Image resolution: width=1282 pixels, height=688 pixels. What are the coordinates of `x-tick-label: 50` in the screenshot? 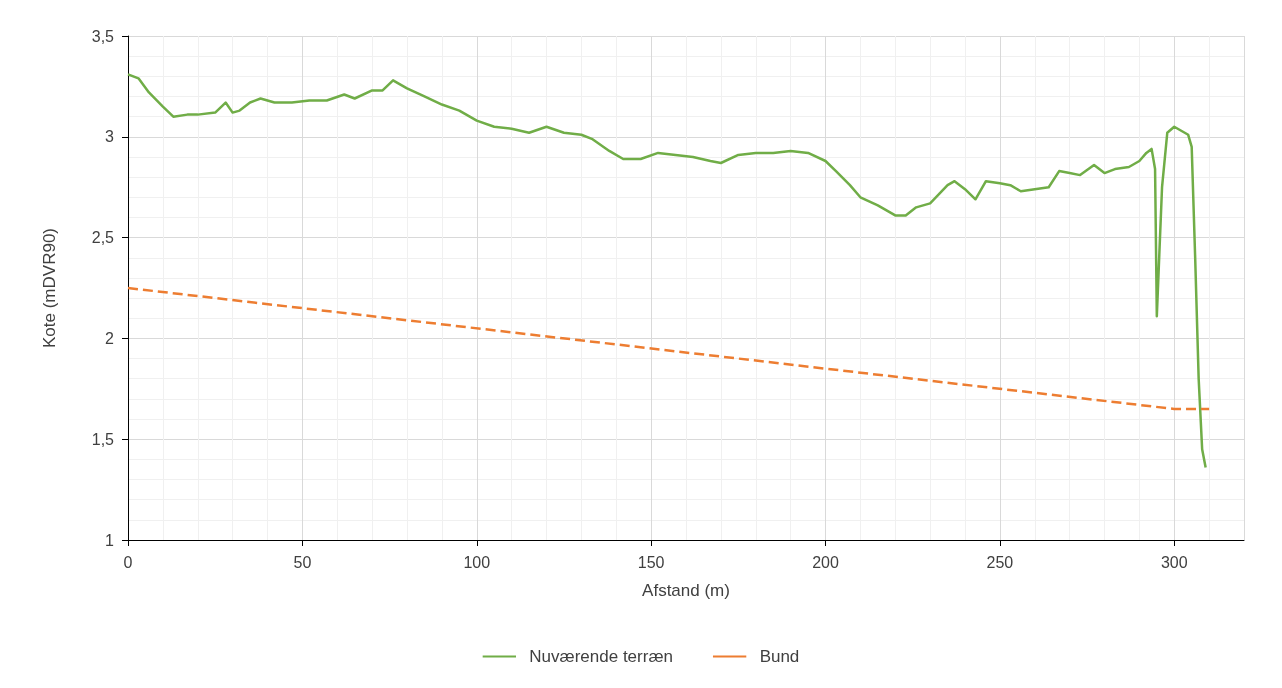 It's located at (302, 562).